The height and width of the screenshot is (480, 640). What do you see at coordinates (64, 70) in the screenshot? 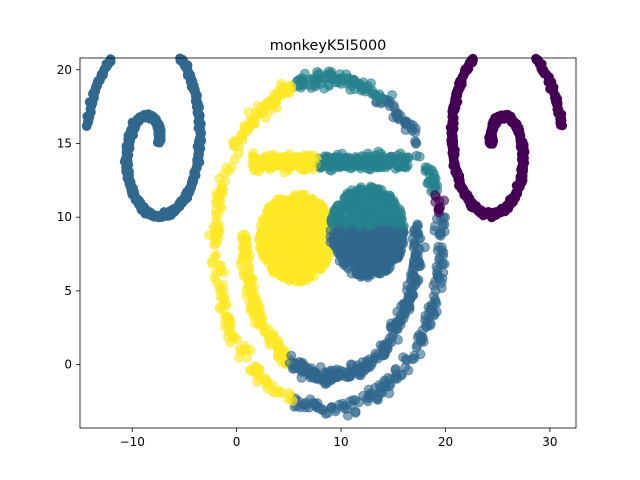
I see `y-tick-label: 20` at bounding box center [64, 70].